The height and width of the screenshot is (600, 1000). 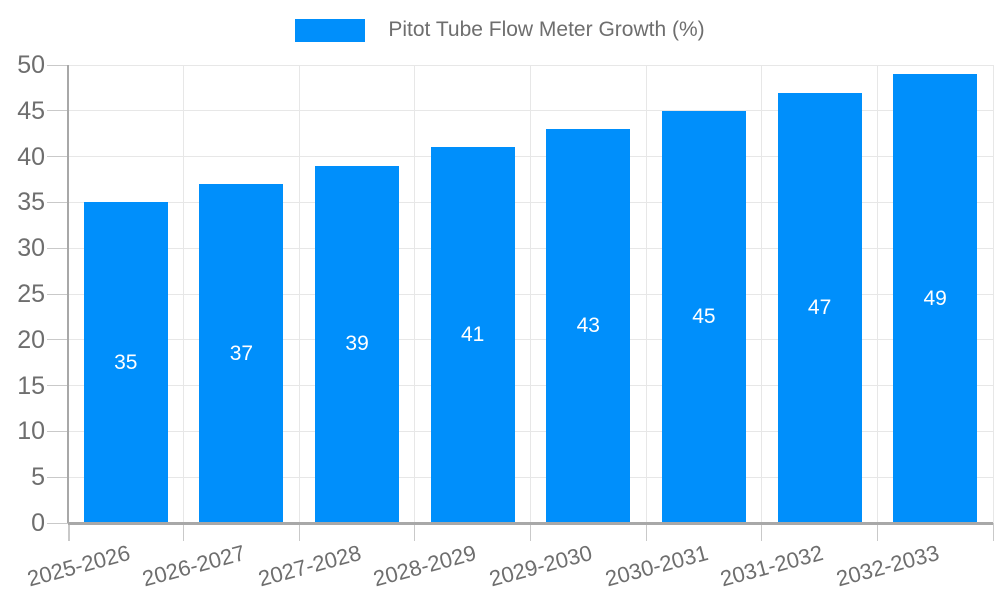 I want to click on y-axis-label: 40, so click(x=31, y=156).